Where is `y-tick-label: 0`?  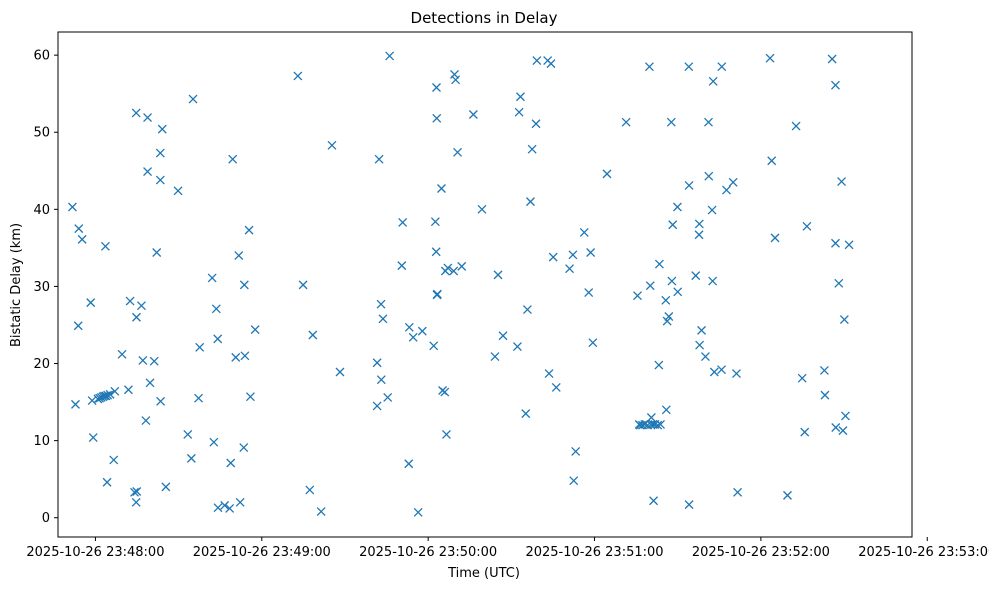 y-tick-label: 0 is located at coordinates (46, 518).